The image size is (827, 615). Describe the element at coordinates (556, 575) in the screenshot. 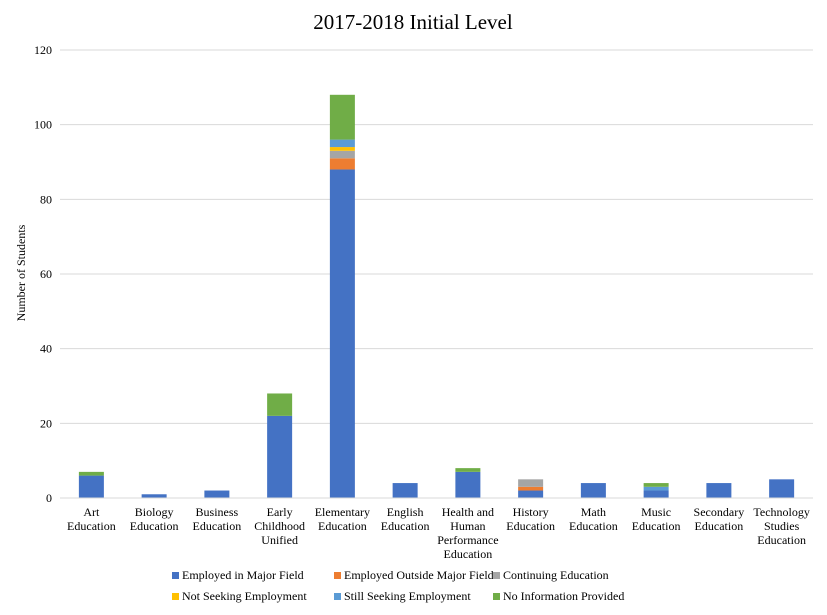

I see `legend-label: Continuing Education` at that location.